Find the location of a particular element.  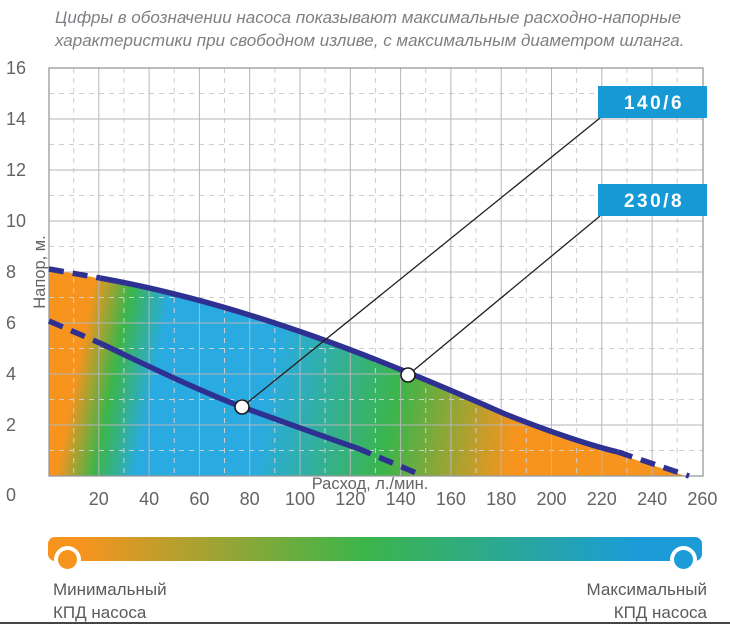

efficiency-legend-bar is located at coordinates (375, 549).